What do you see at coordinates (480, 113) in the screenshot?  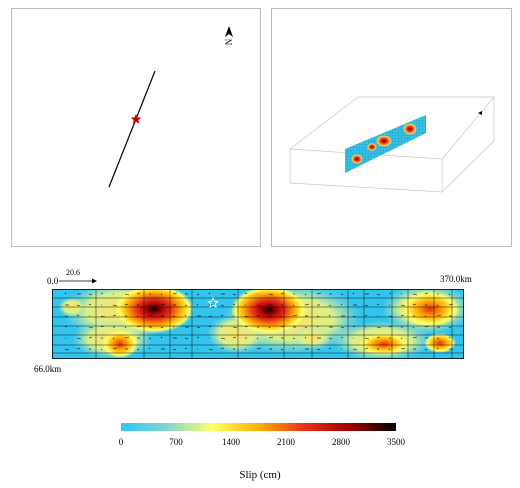 I see `direction-arrow-icon` at bounding box center [480, 113].